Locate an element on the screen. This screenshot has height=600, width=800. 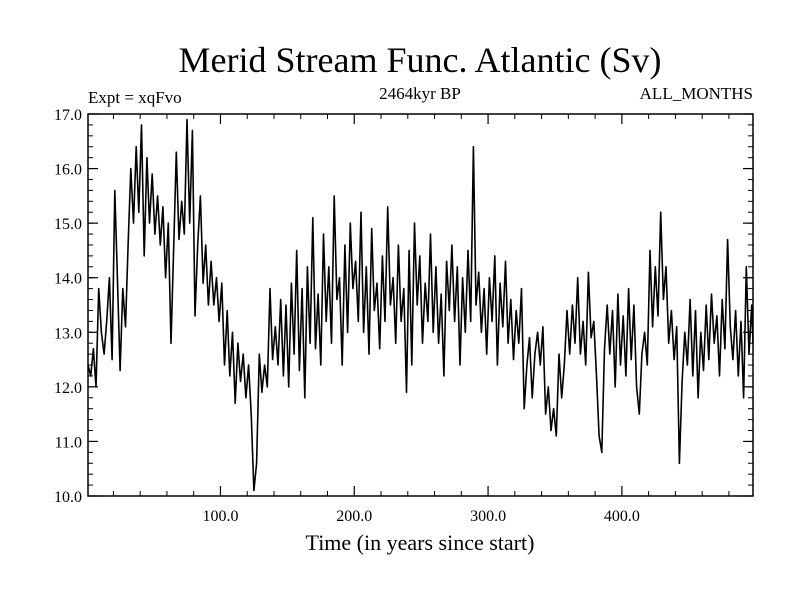
y-tick-label: 15.0 is located at coordinates (68, 224).